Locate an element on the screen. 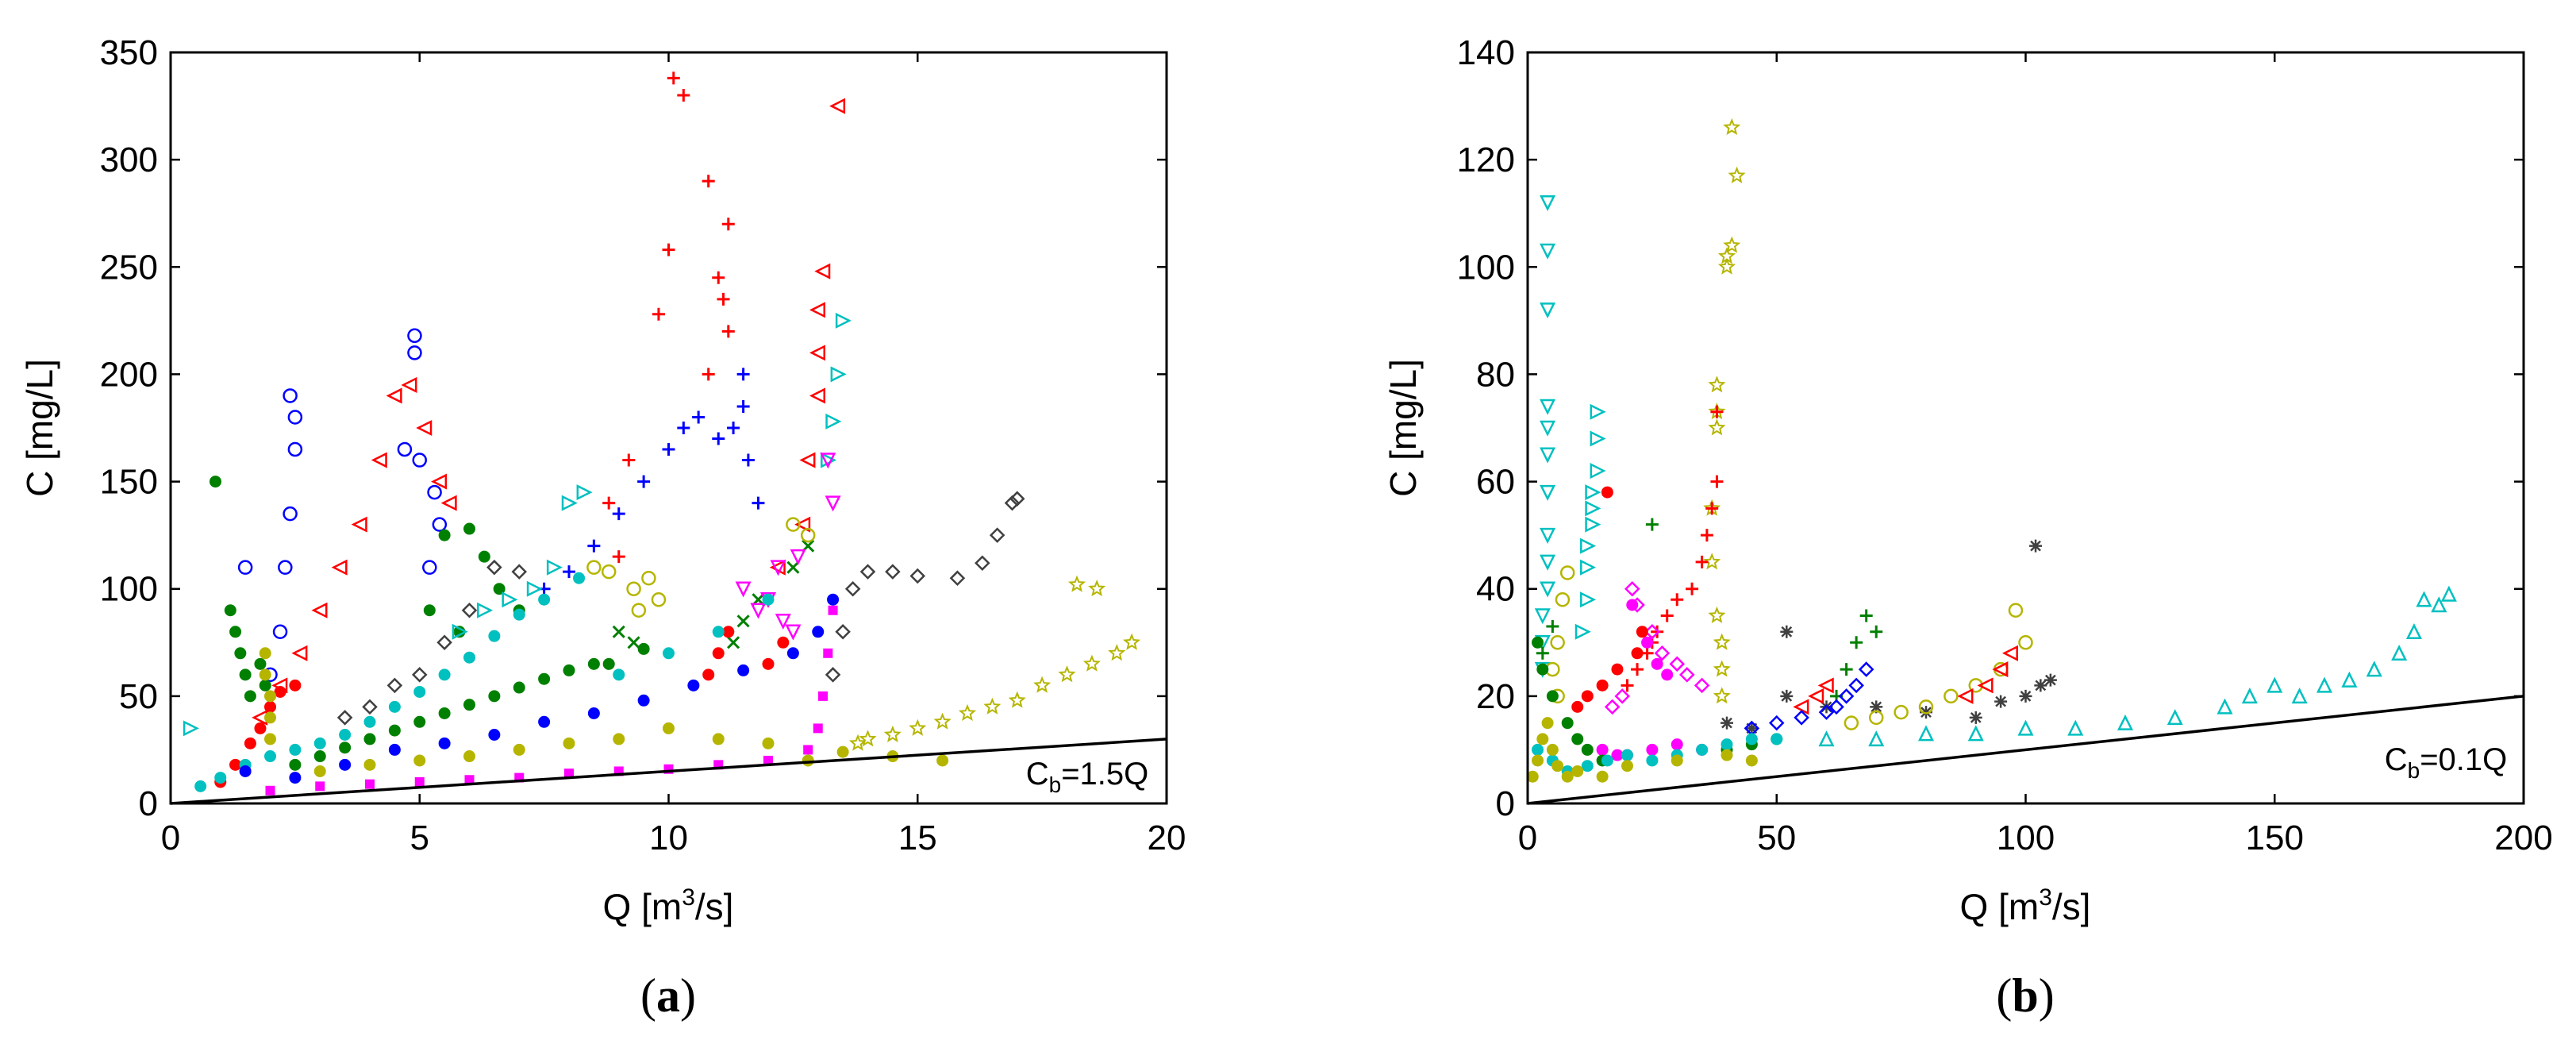 This screenshot has width=2576, height=1044. chart-b-y-tick-label-4: 80 is located at coordinates (1495, 374).